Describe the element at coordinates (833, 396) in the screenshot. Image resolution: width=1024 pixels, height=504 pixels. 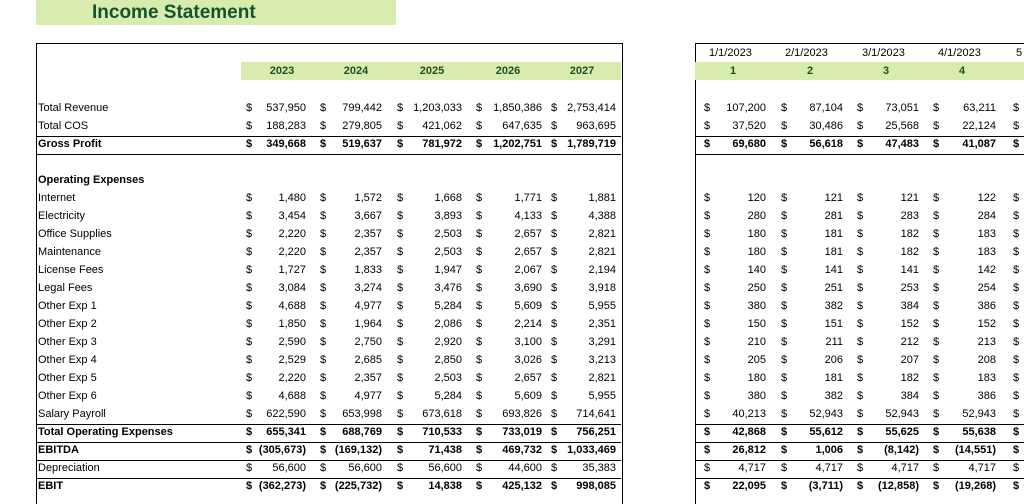
I see `amount-cell: 382` at that location.